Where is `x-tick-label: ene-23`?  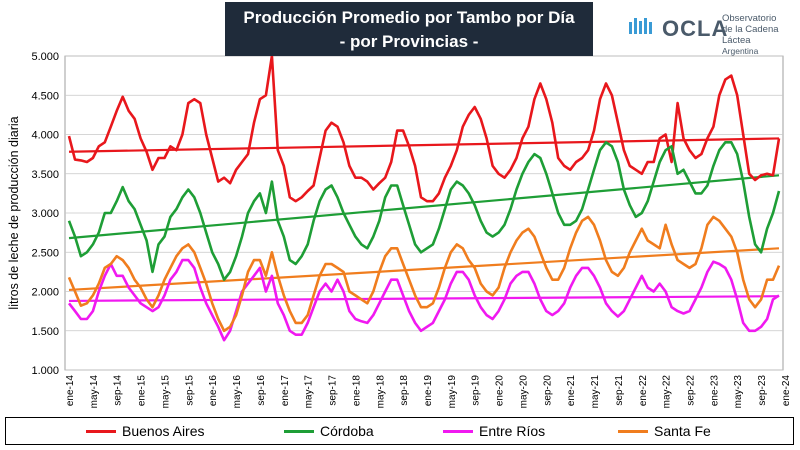
x-tick-label: ene-23 is located at coordinates (714, 391).